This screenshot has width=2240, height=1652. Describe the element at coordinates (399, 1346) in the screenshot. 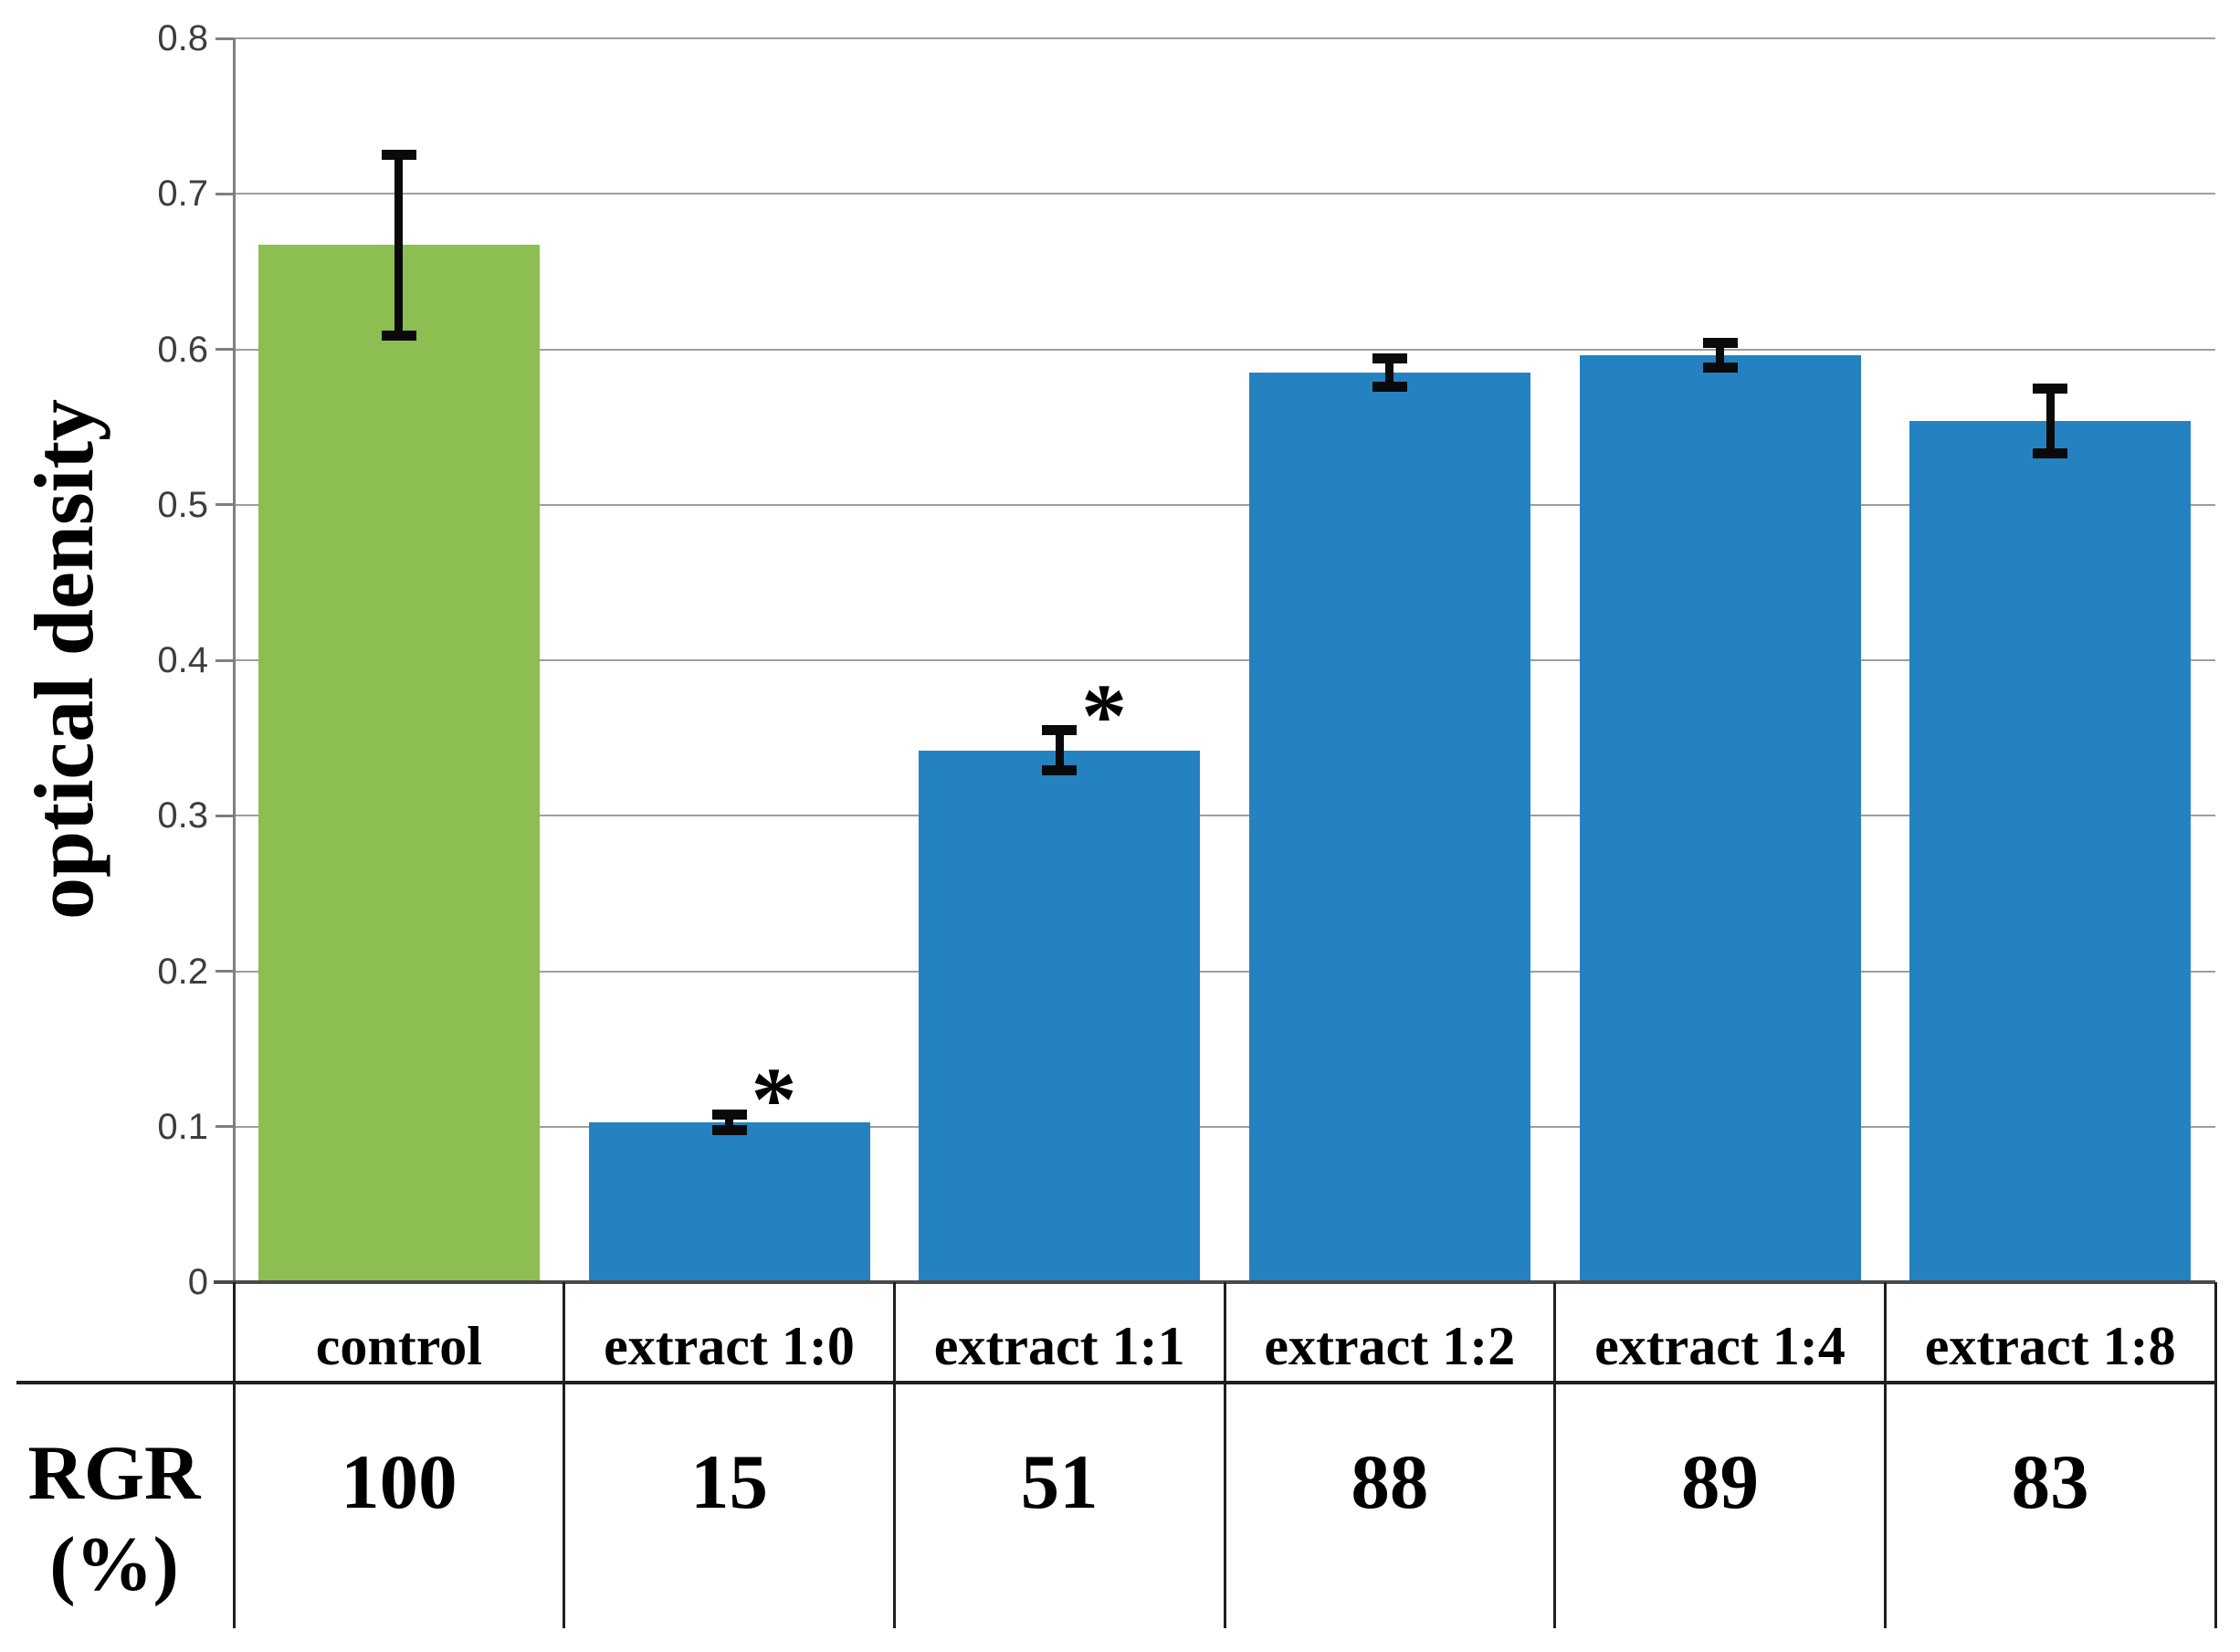

I see `category-label-control: control` at that location.